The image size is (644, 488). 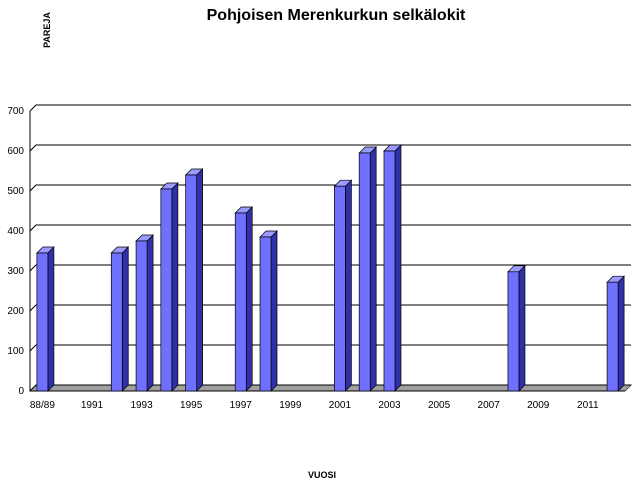 I want to click on x-tick-label: 2011, so click(x=588, y=405).